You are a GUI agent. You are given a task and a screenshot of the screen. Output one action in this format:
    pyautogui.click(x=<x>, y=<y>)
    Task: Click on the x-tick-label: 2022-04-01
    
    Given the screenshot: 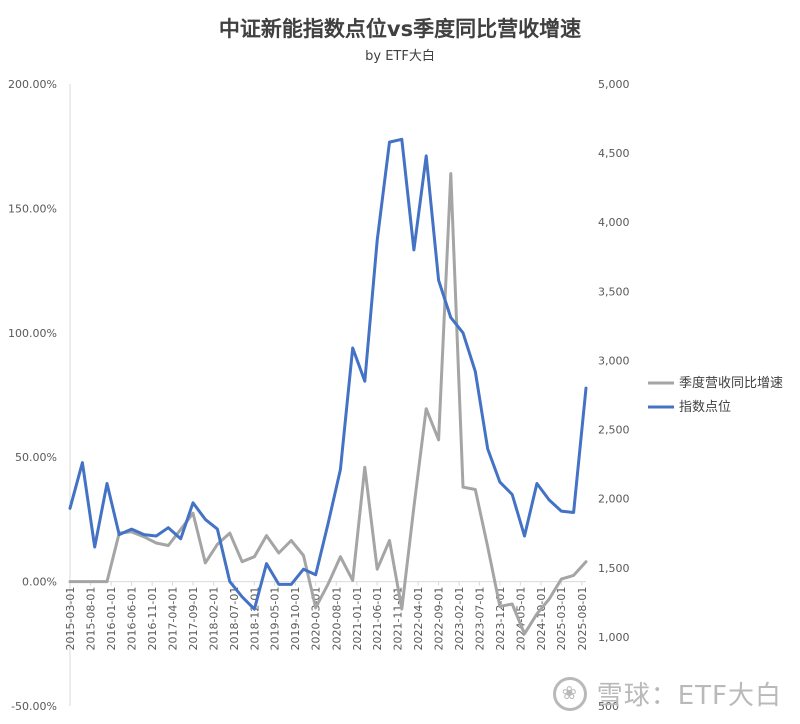 What is the action you would take?
    pyautogui.click(x=418, y=619)
    